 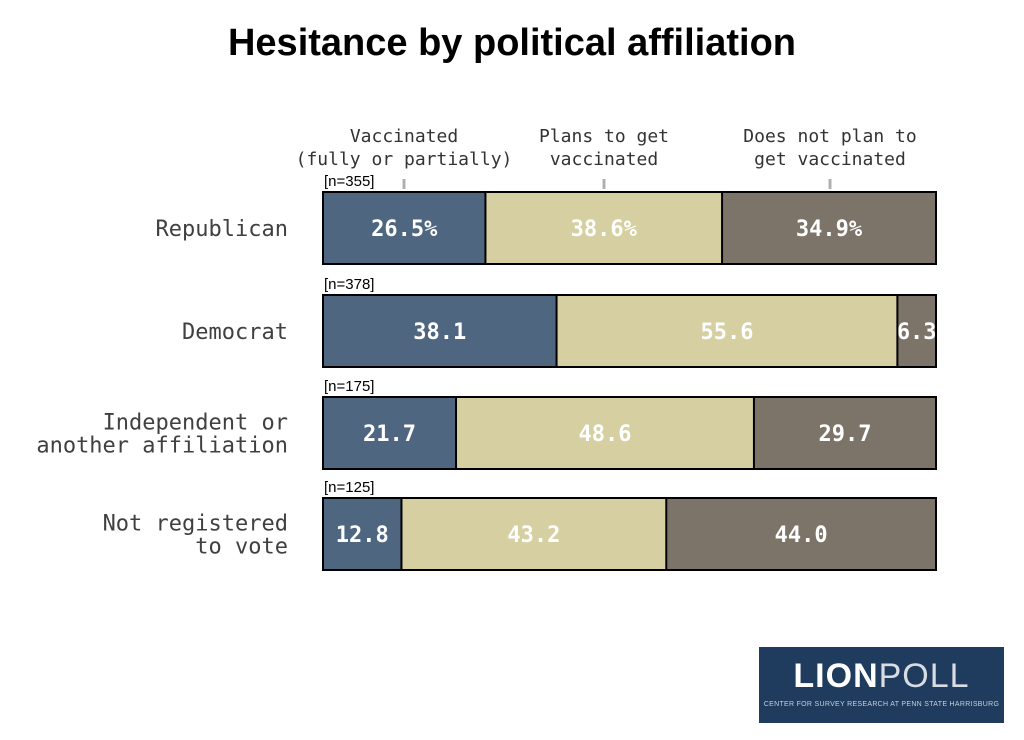 I want to click on logo-wordmark: LIONPOLL, so click(x=881, y=676).